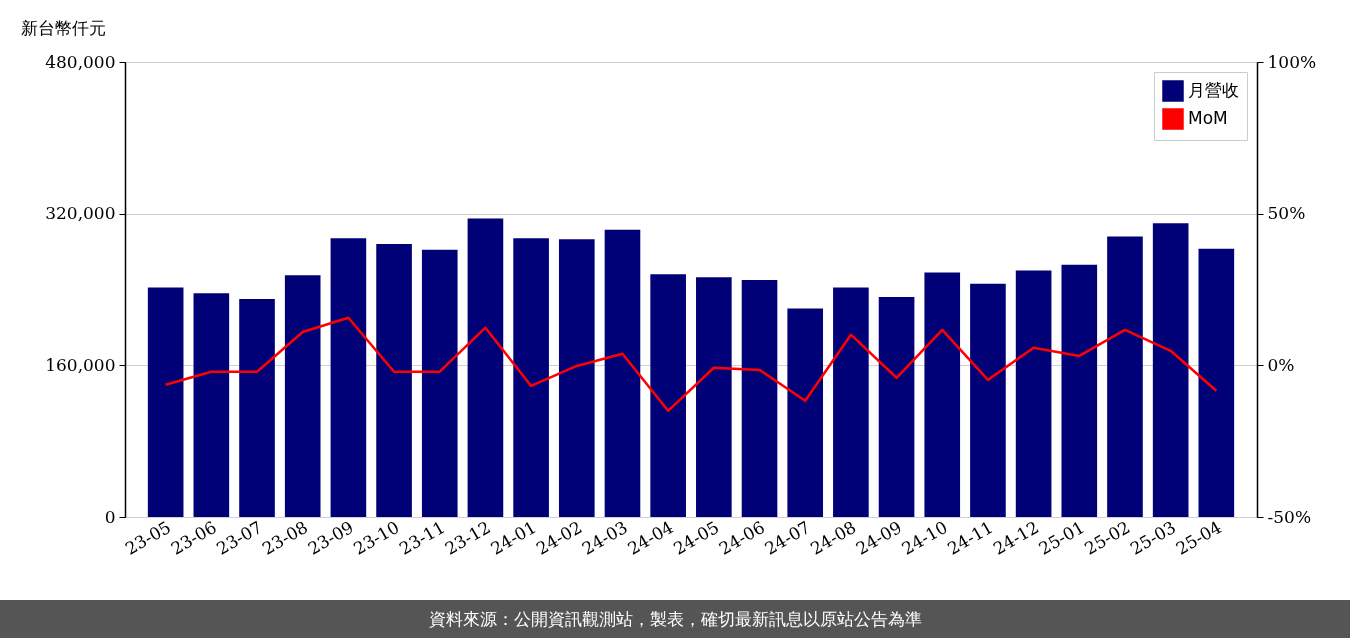 The height and width of the screenshot is (638, 1350). I want to click on y-tick-label: 0, so click(110, 516).